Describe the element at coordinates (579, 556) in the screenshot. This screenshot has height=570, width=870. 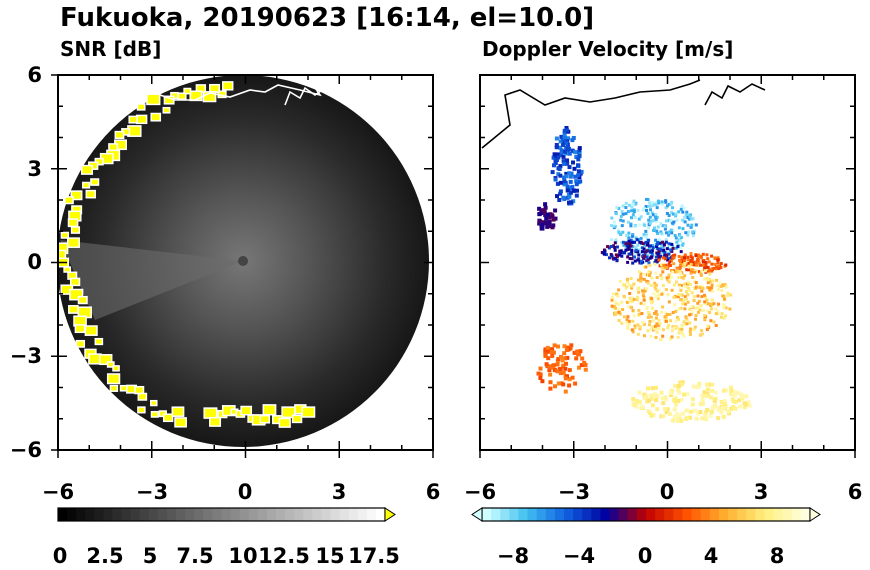
I see `doppler-colorbar-tick: −4` at that location.